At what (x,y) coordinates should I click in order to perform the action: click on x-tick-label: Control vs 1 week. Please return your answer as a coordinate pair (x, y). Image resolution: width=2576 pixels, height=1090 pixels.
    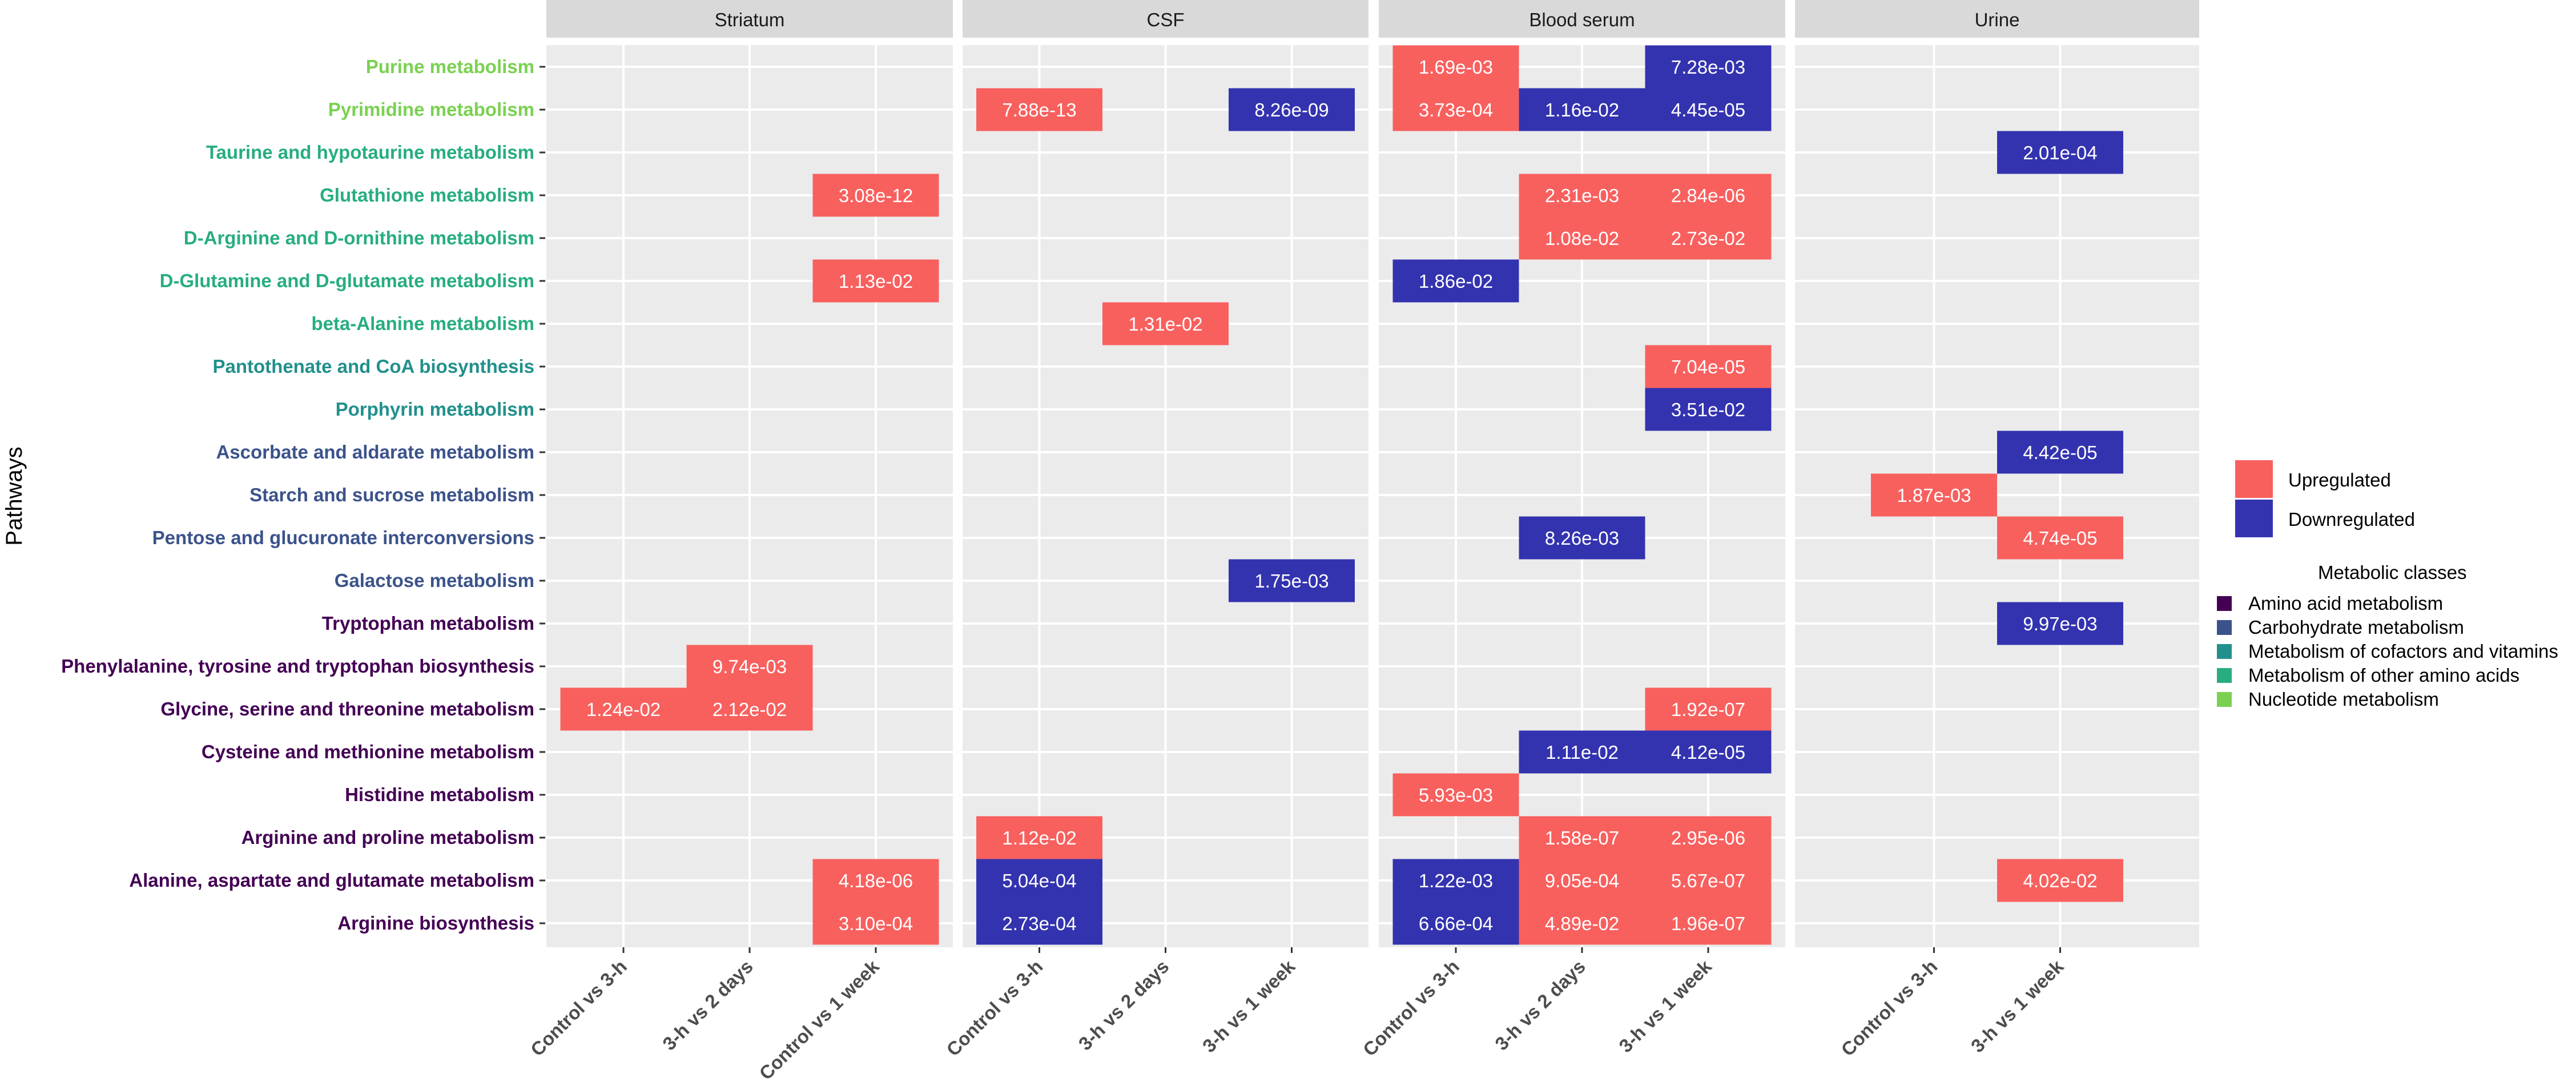
    Looking at the image, I should click on (819, 1019).